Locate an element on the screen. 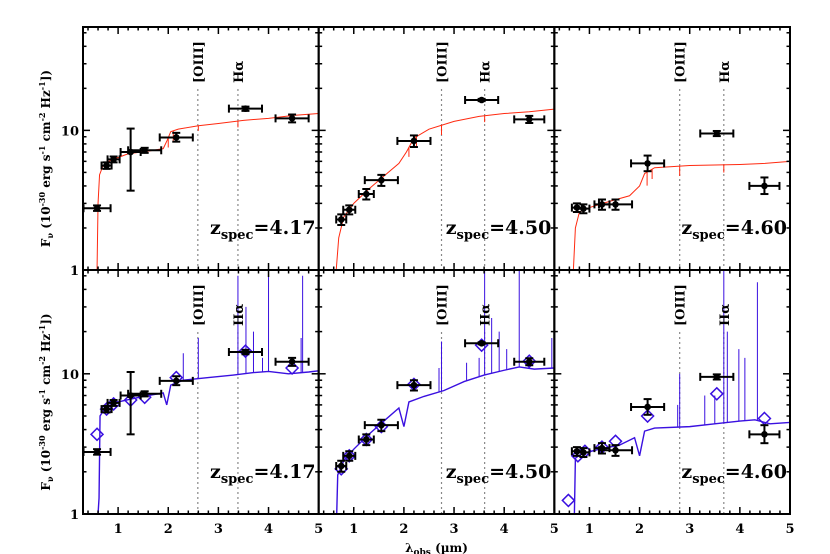  x-title-main: λ is located at coordinates (409, 547).